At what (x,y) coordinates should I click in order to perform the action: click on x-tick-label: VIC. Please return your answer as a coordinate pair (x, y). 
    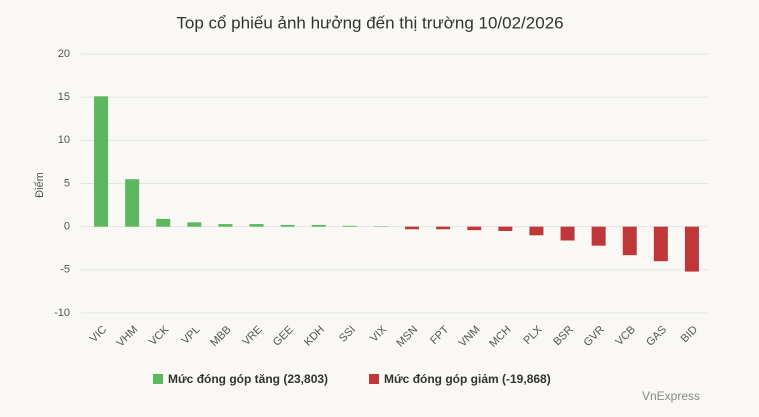
    Looking at the image, I should click on (98, 334).